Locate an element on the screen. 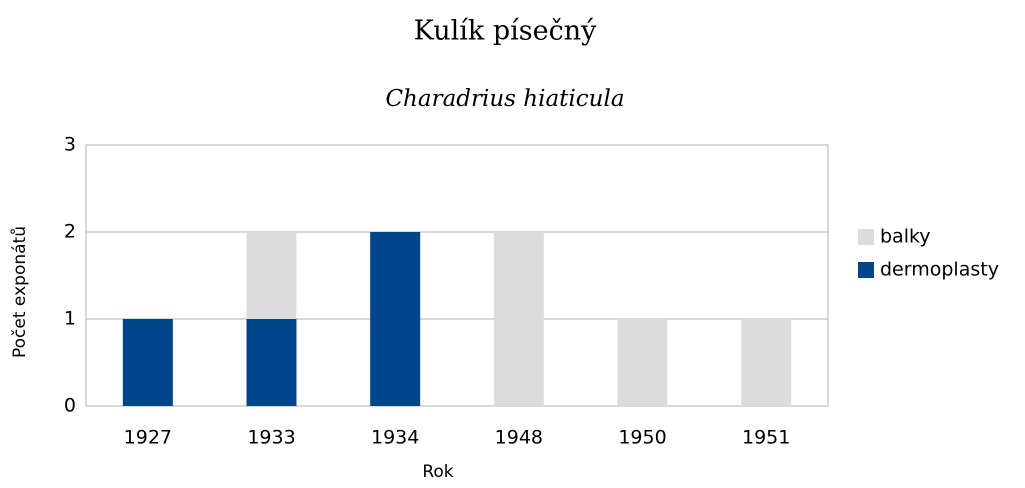 Image resolution: width=1025 pixels, height=488 pixels. y-tick-label: 2 is located at coordinates (70, 232).